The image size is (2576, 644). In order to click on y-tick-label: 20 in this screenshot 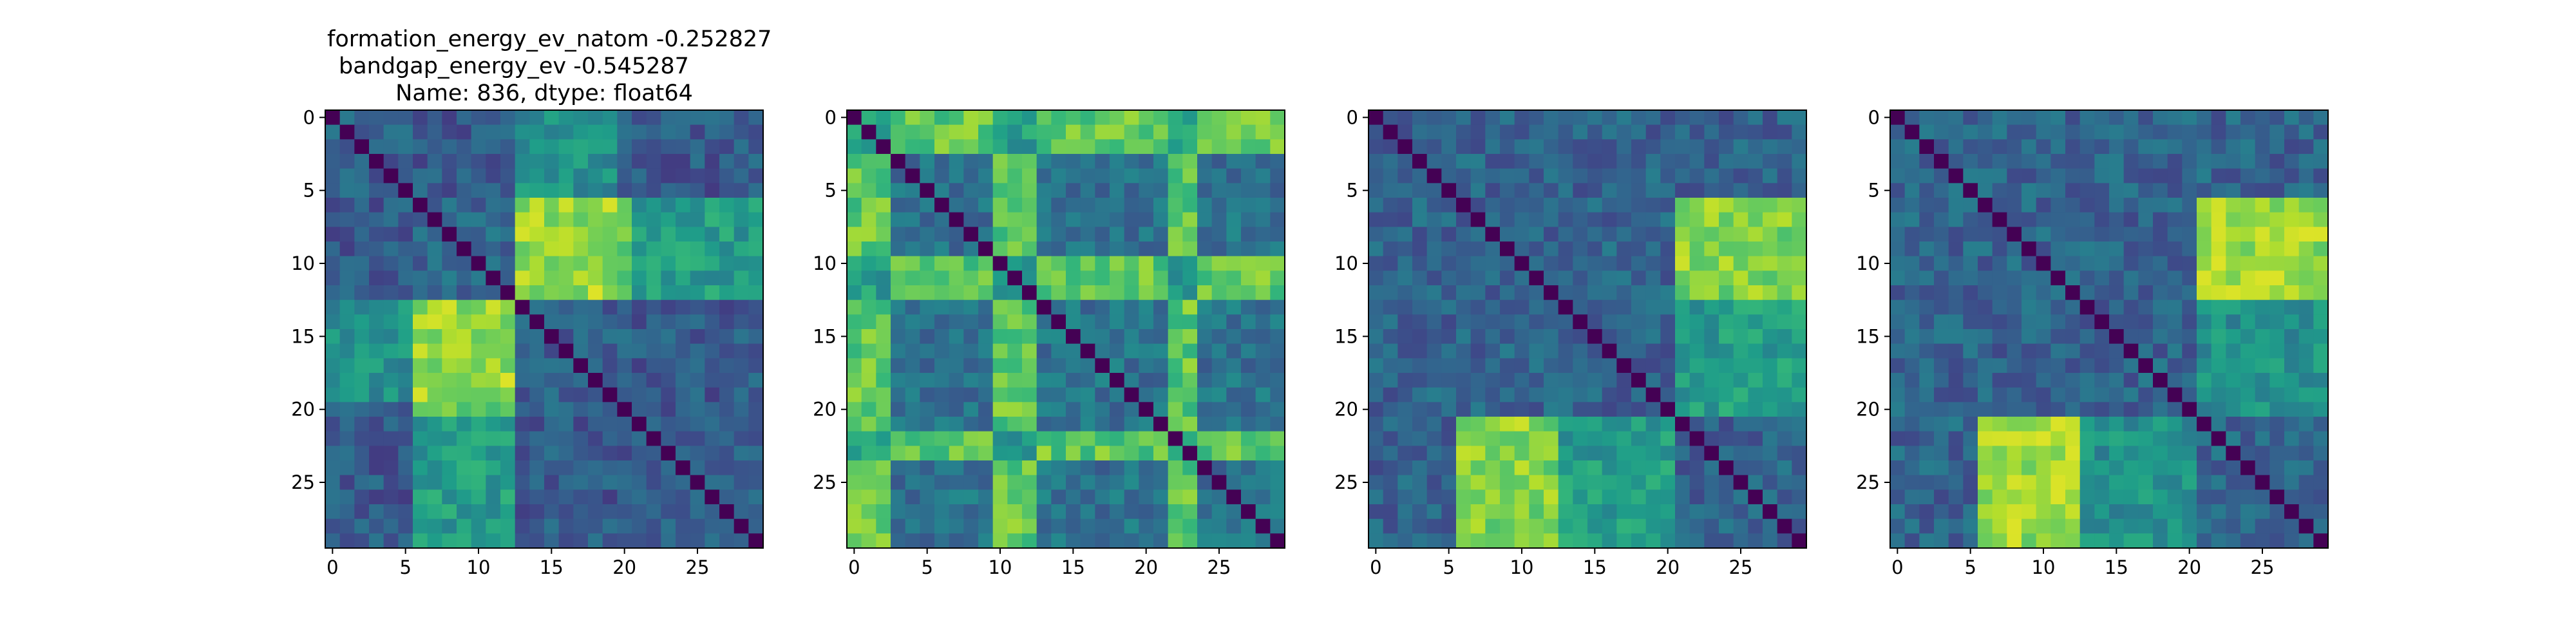, I will do `click(825, 410)`.